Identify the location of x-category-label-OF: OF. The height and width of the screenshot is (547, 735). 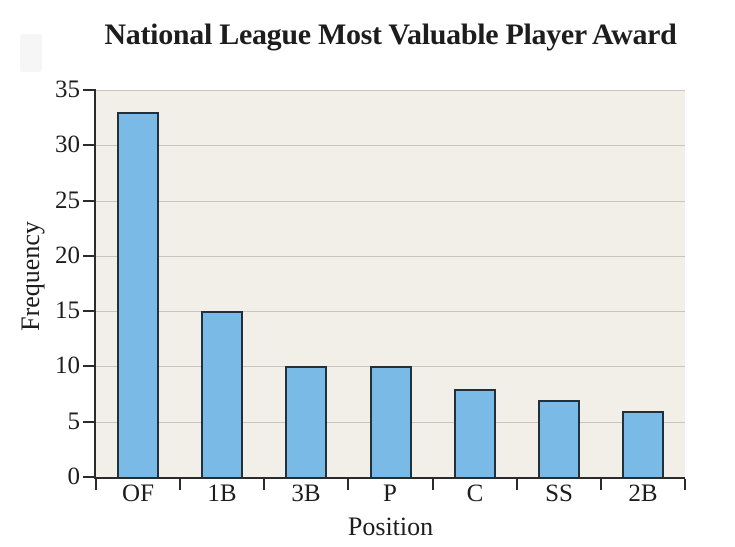
(138, 493).